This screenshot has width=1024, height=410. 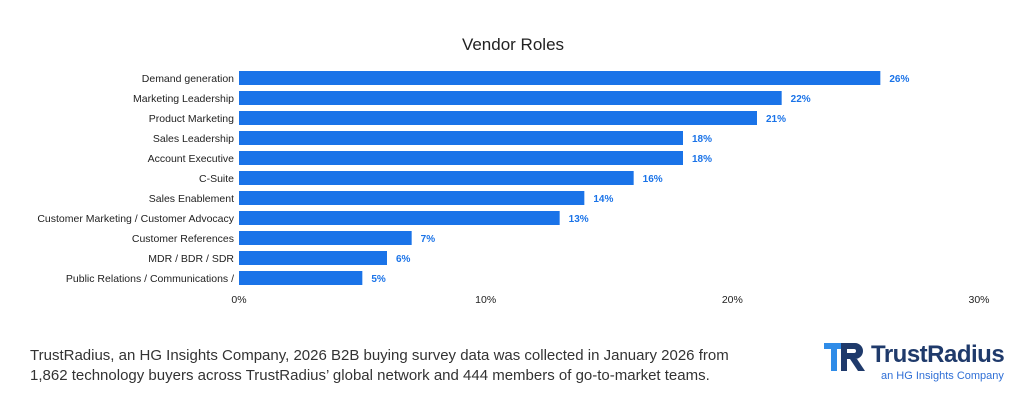 What do you see at coordinates (801, 99) in the screenshot?
I see `data-label: 22%` at bounding box center [801, 99].